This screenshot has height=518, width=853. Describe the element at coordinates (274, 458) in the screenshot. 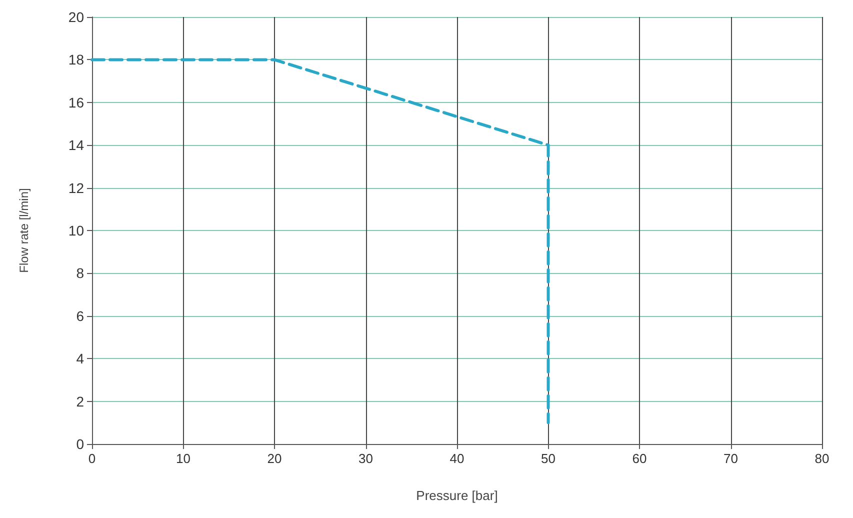

I see `x-tick-label: 20` at that location.